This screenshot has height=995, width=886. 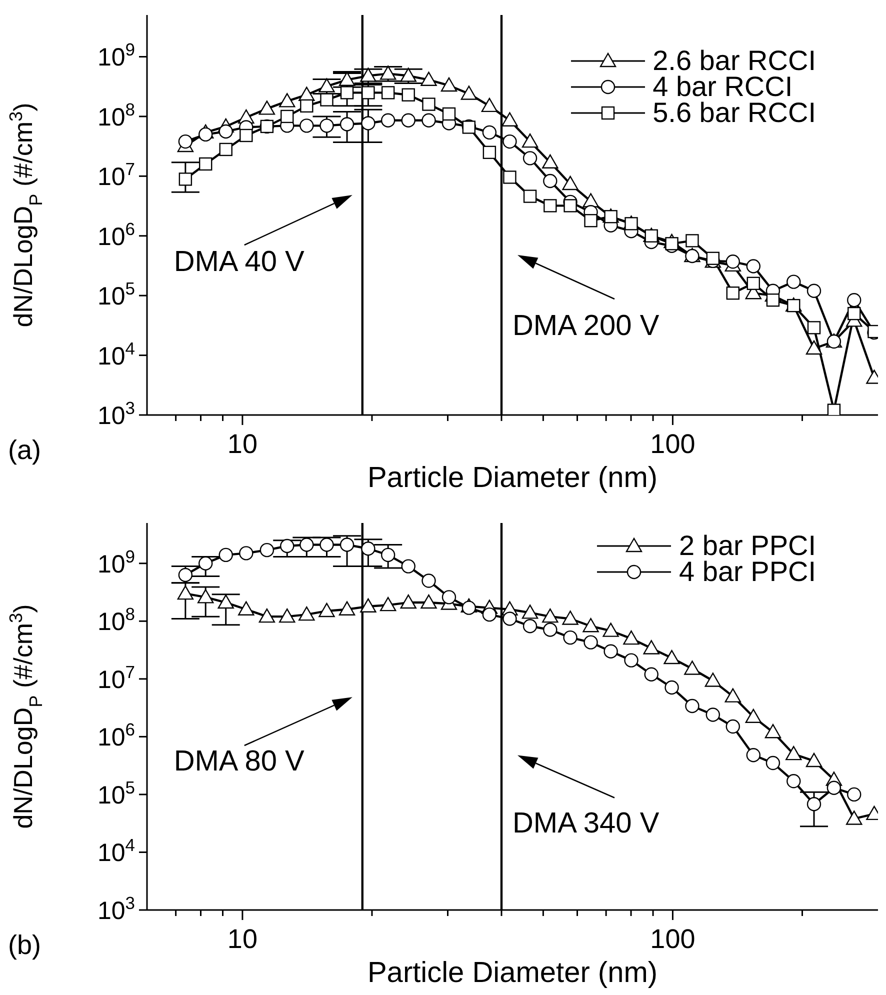 What do you see at coordinates (24, 945) in the screenshot?
I see `text: (b)` at bounding box center [24, 945].